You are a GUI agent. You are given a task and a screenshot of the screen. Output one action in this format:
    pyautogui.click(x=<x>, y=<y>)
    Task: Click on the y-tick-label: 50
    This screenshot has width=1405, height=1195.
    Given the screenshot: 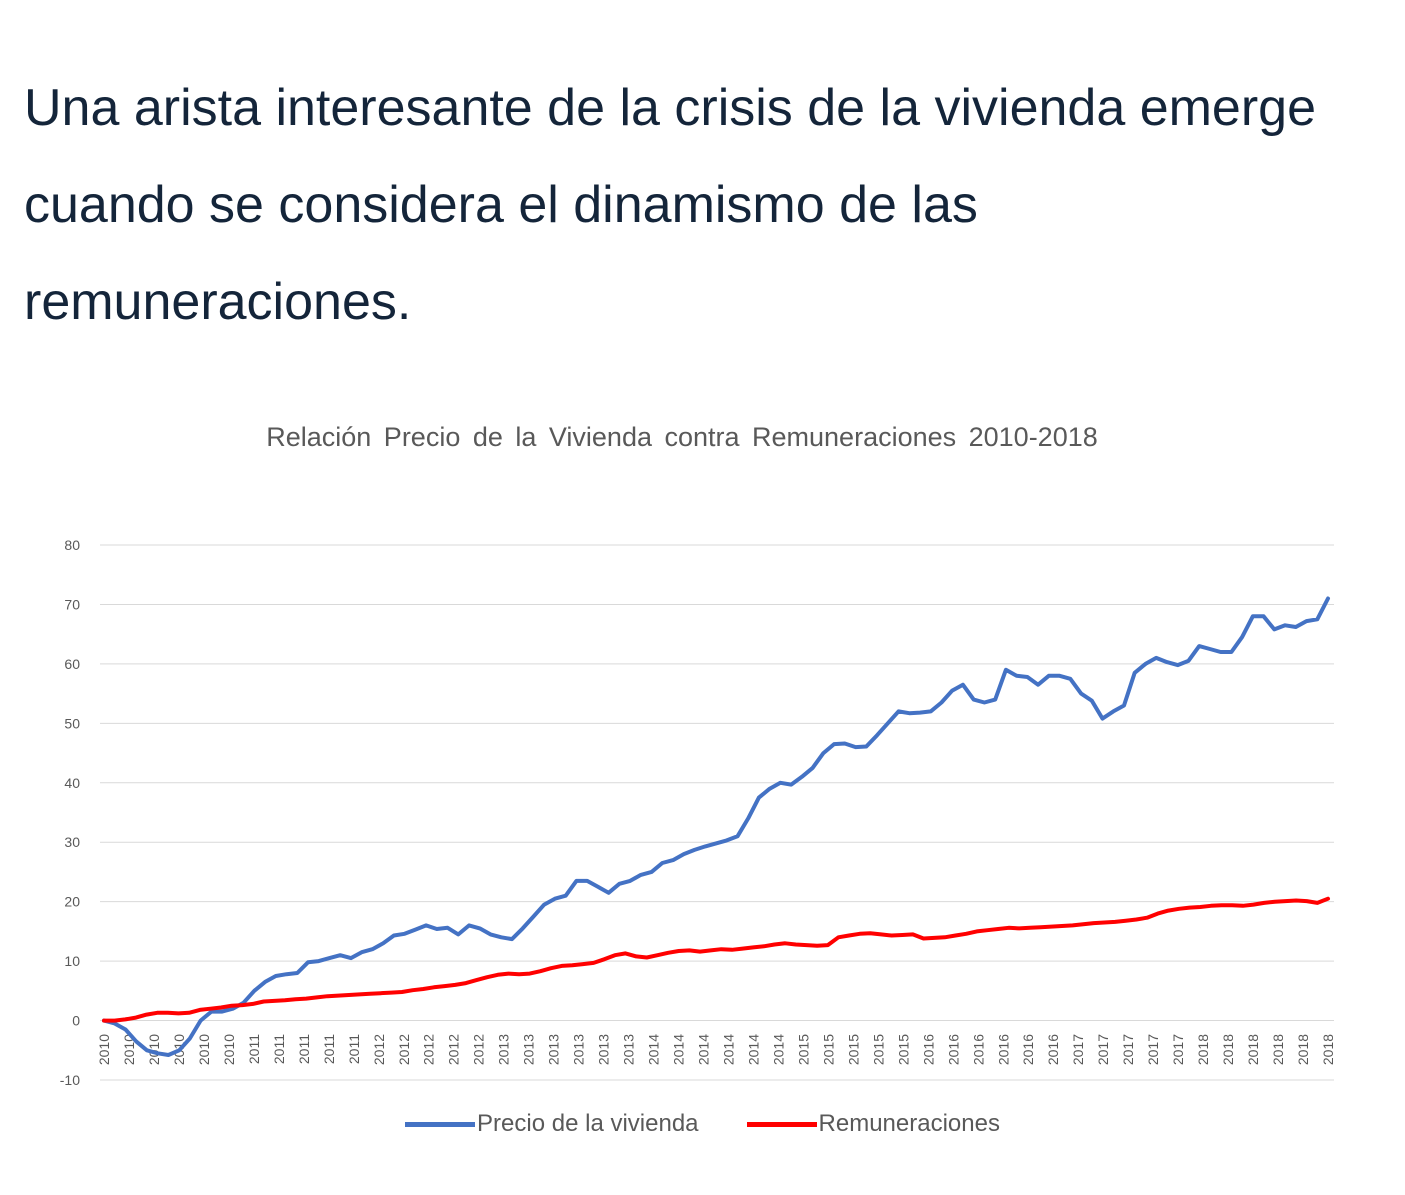 What is the action you would take?
    pyautogui.click(x=72, y=723)
    